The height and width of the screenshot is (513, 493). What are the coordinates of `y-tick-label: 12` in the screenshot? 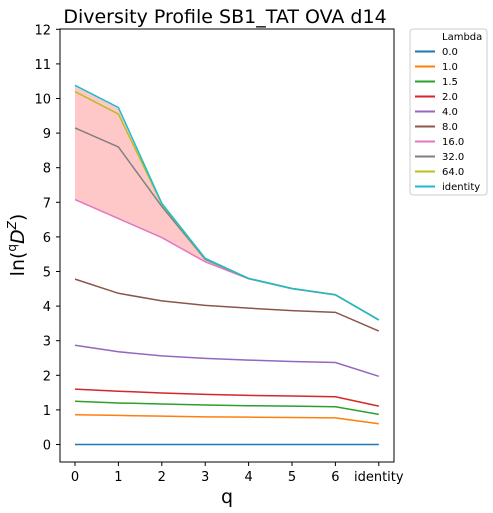 It's located at (42, 30).